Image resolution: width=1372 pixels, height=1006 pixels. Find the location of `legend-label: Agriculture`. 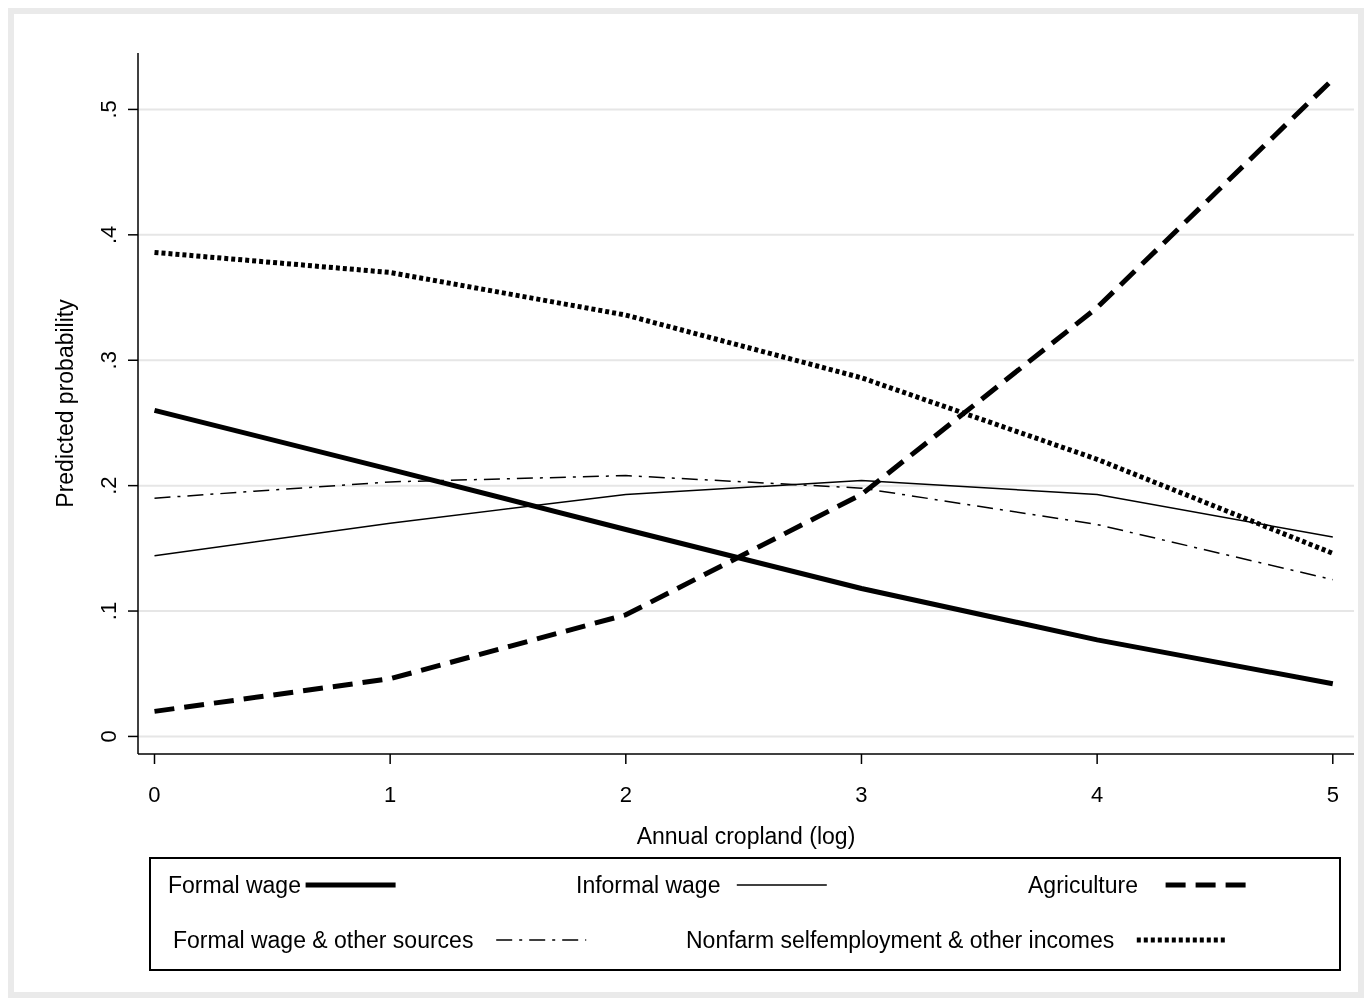

legend-label: Agriculture is located at coordinates (1083, 885).